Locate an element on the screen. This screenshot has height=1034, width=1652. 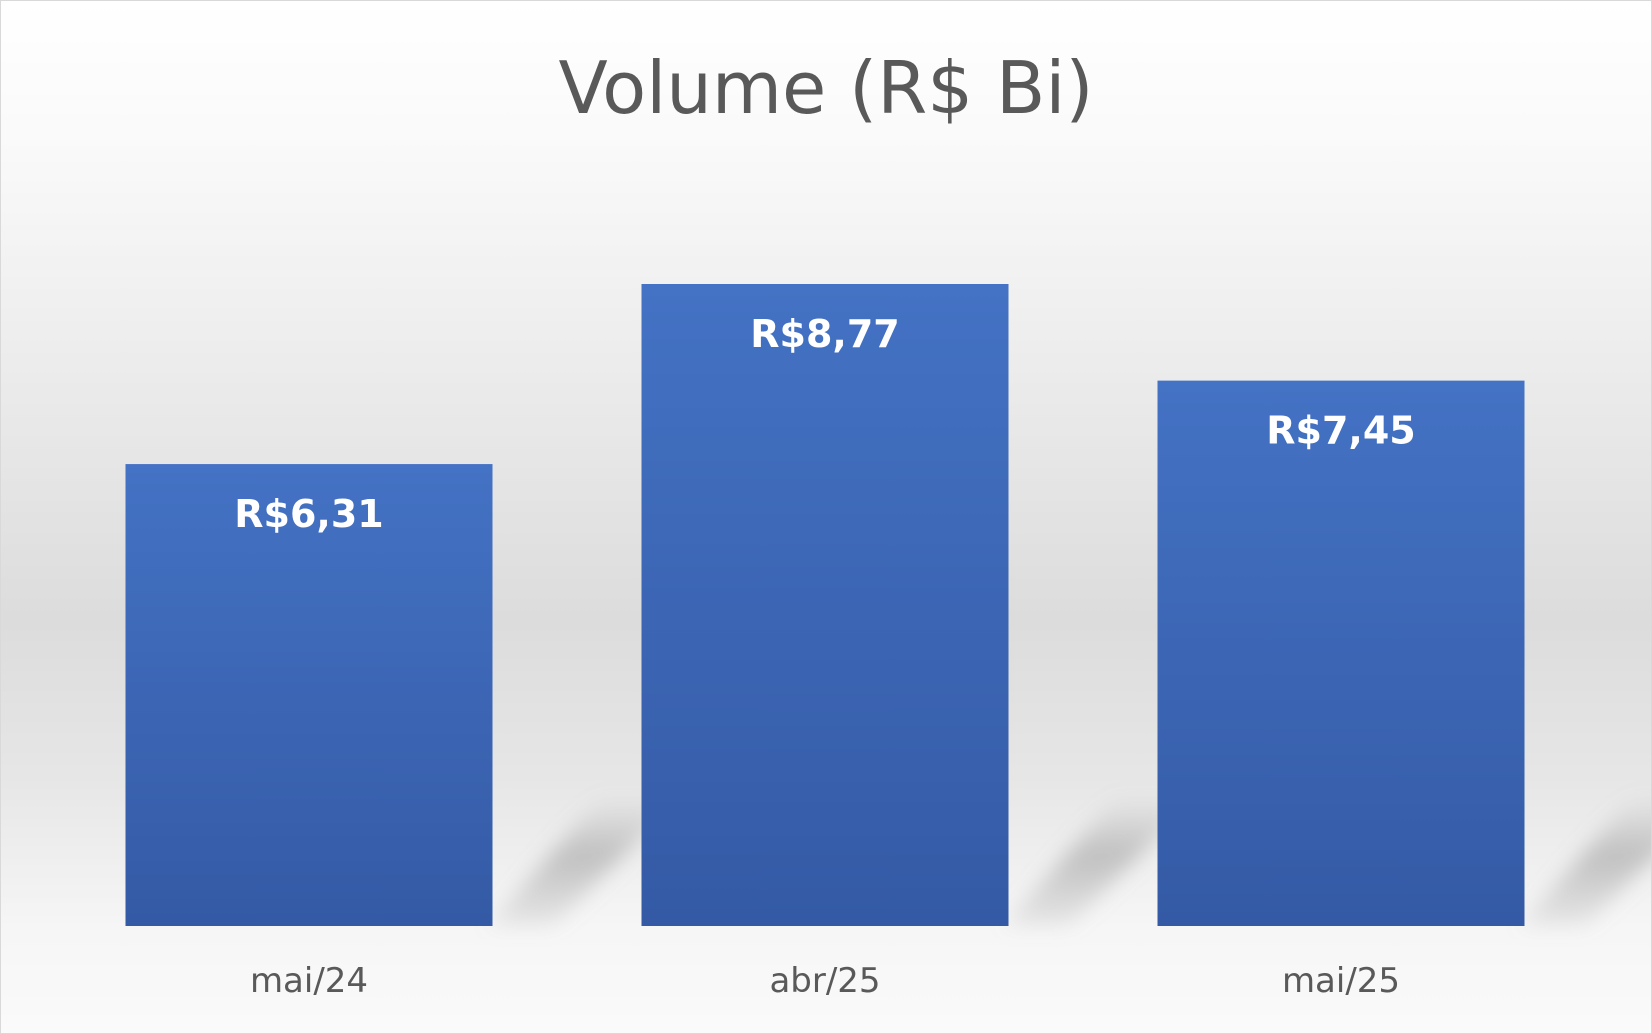
x-tick-label: abr/25 is located at coordinates (824, 981).